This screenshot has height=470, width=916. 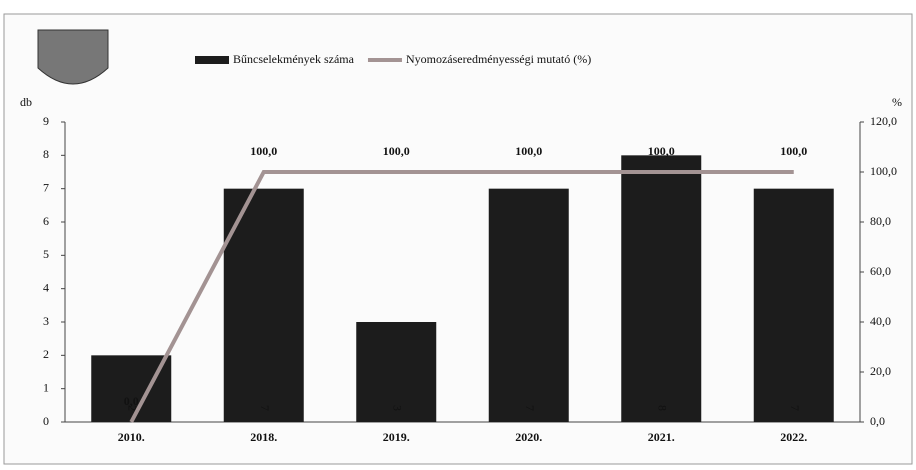 What do you see at coordinates (294, 59) in the screenshot?
I see `legend-label: Bűncselekmények száma` at bounding box center [294, 59].